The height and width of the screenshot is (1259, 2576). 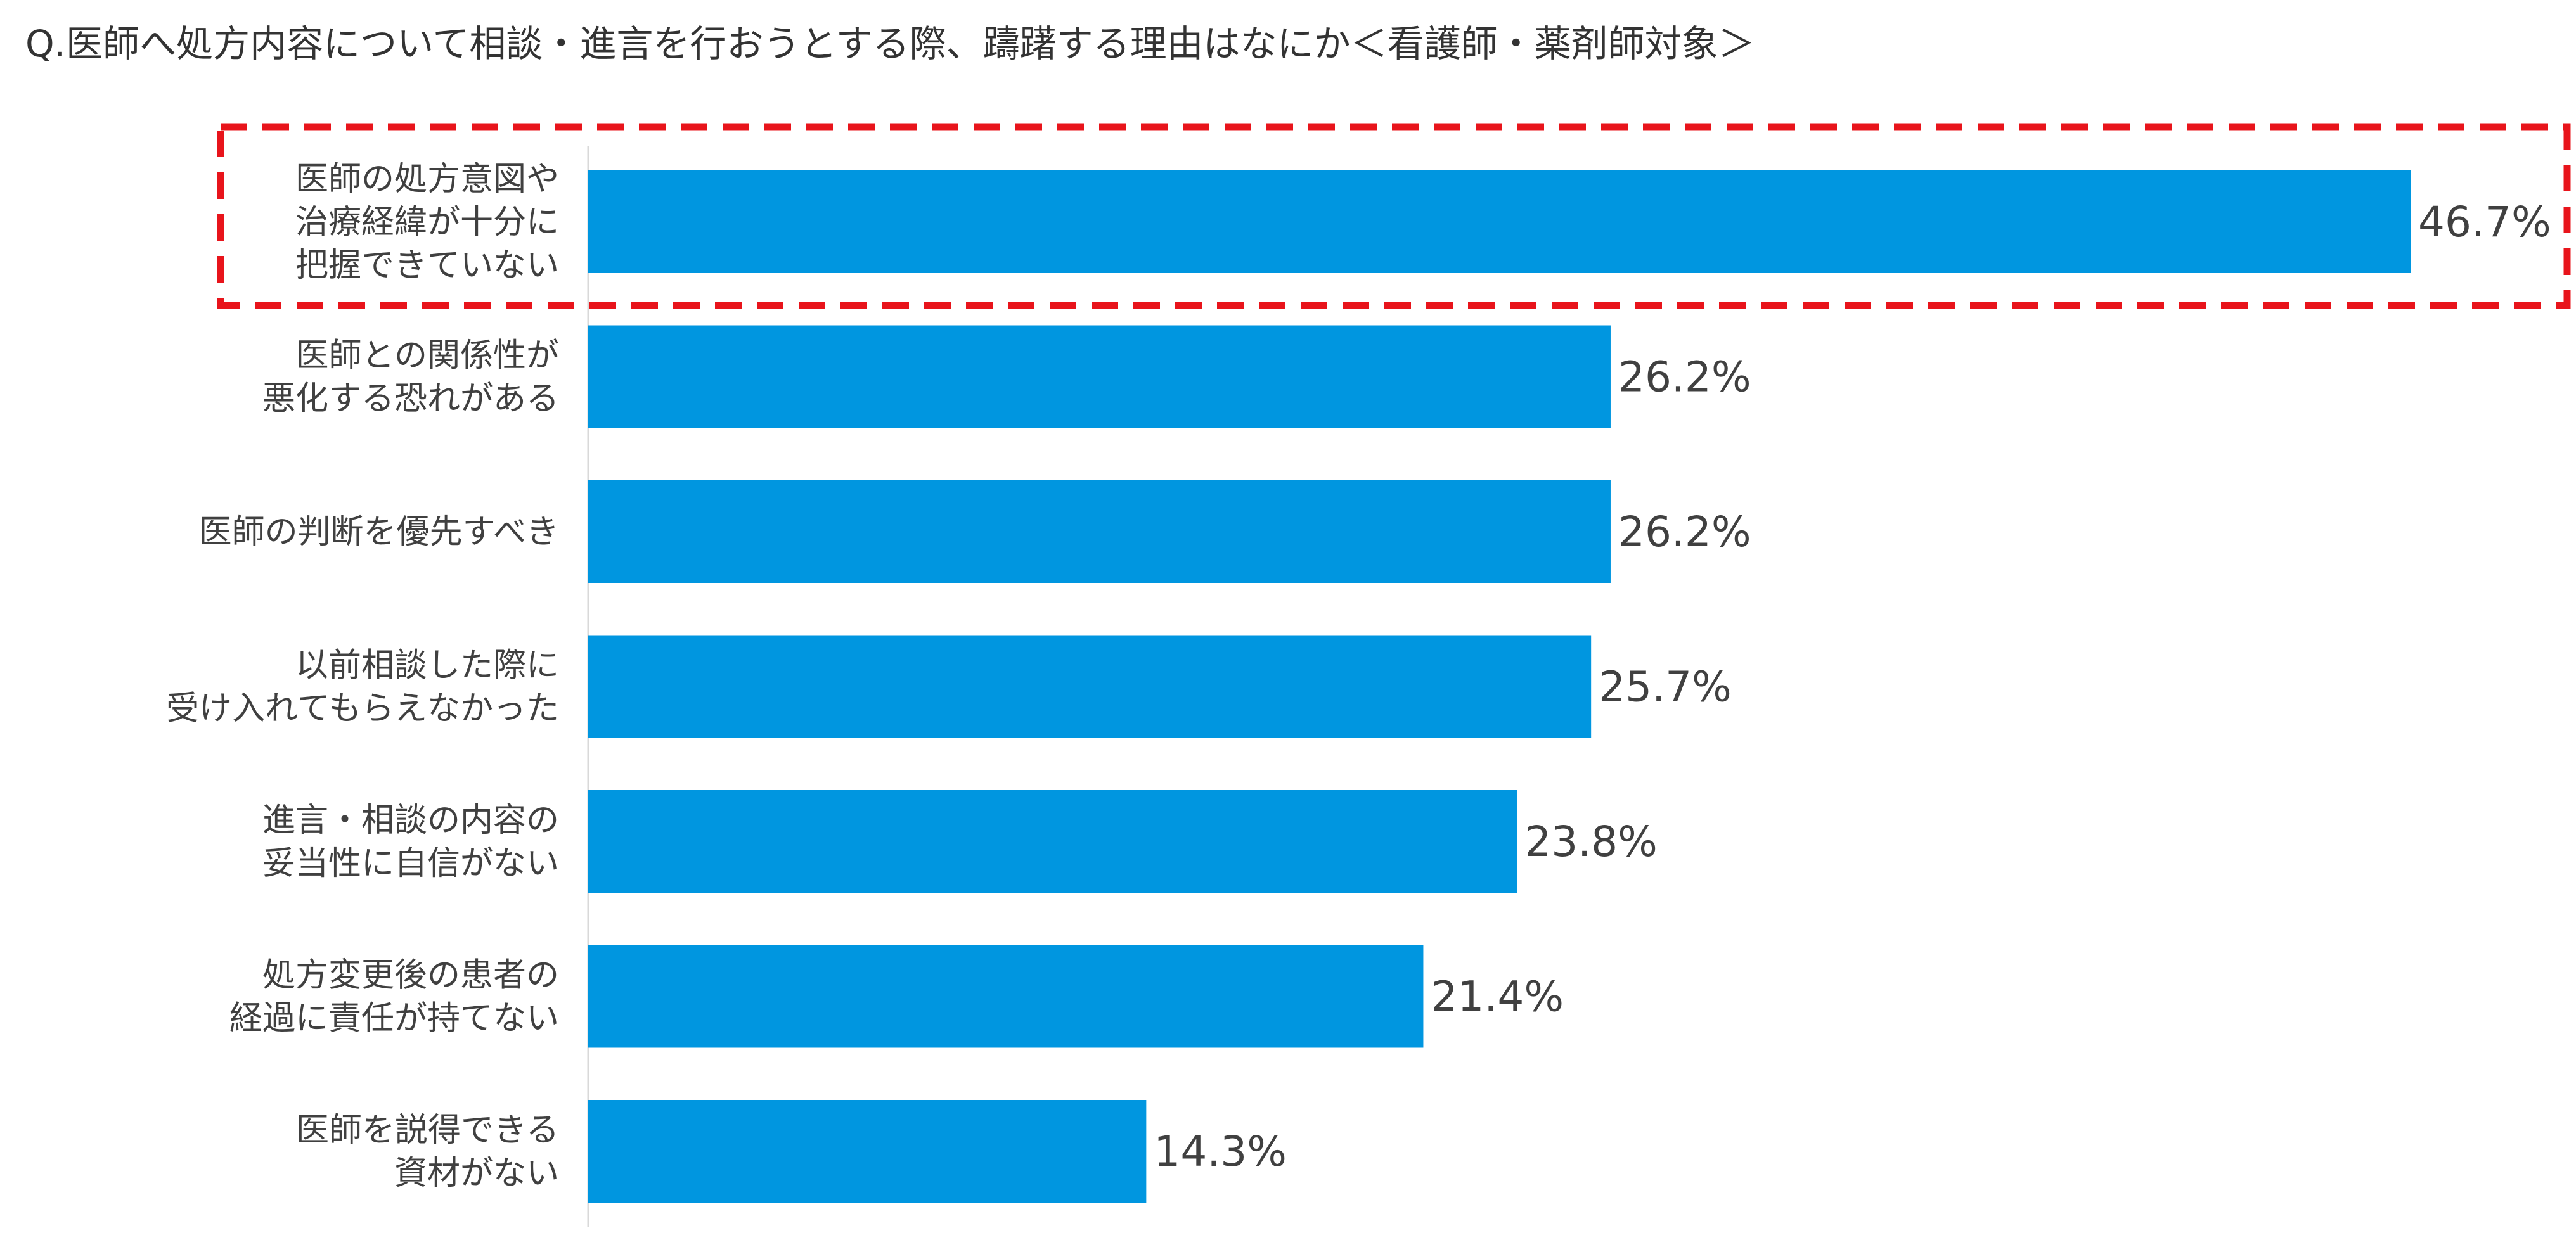 I want to click on category-label-line: 受け入れてもらえなかった, so click(x=362, y=709).